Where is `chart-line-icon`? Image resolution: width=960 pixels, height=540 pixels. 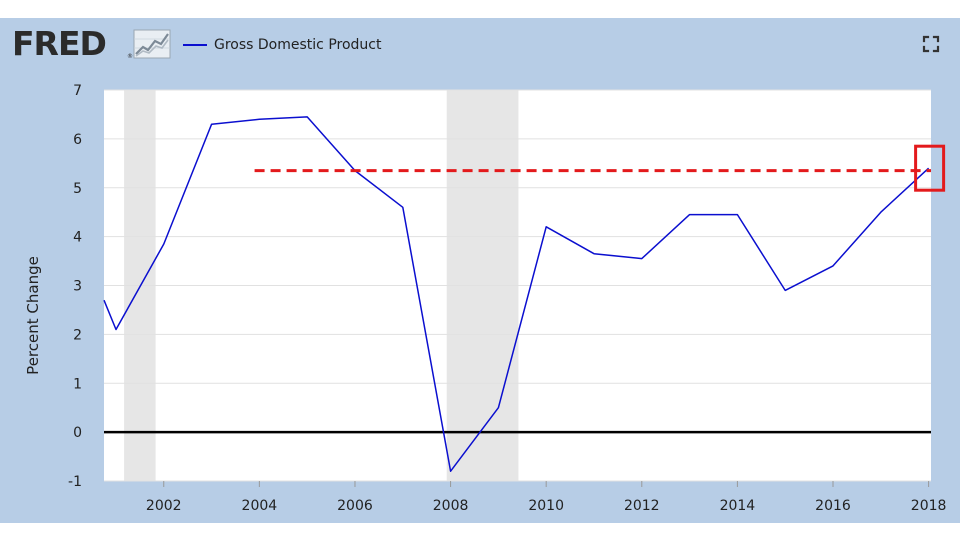 chart-line-icon is located at coordinates (152, 44).